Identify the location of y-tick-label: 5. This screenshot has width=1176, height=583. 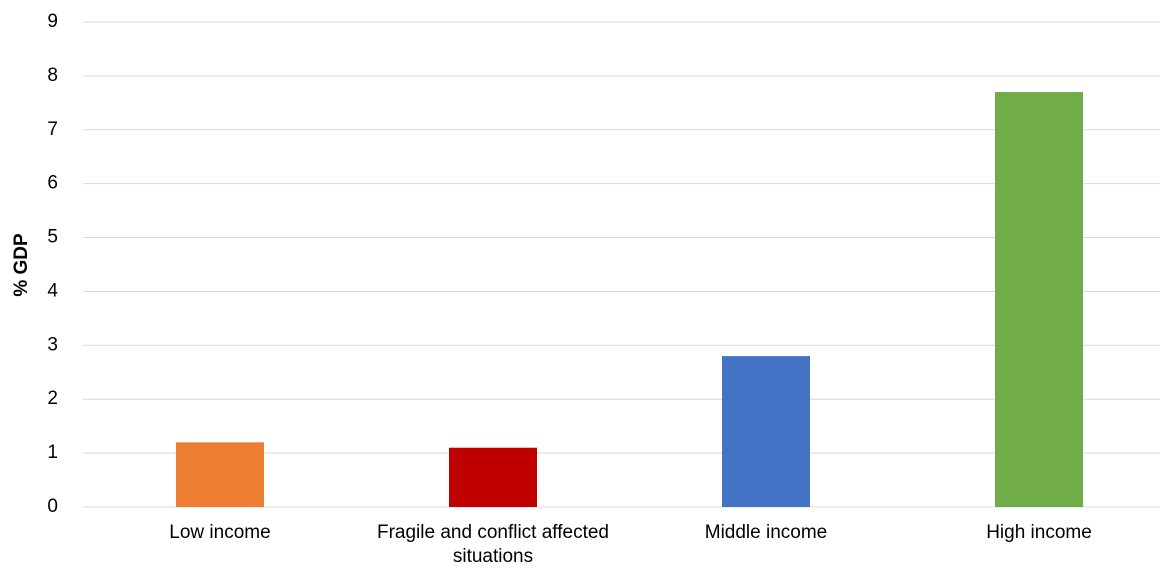
(52, 237).